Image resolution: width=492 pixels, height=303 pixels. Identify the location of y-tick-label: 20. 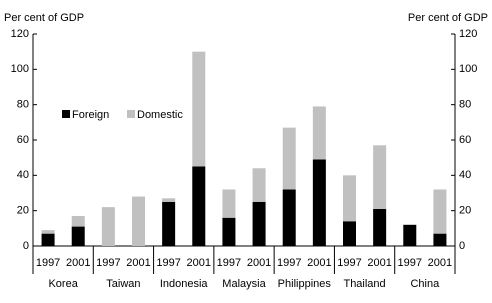
(23, 211).